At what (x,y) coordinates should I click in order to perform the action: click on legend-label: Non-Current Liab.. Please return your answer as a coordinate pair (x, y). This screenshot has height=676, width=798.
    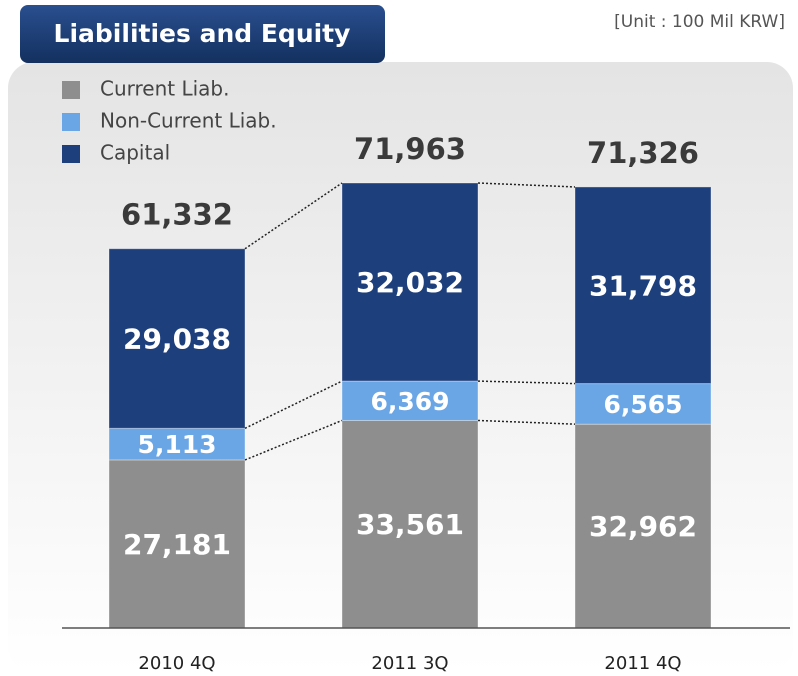
    Looking at the image, I should click on (188, 121).